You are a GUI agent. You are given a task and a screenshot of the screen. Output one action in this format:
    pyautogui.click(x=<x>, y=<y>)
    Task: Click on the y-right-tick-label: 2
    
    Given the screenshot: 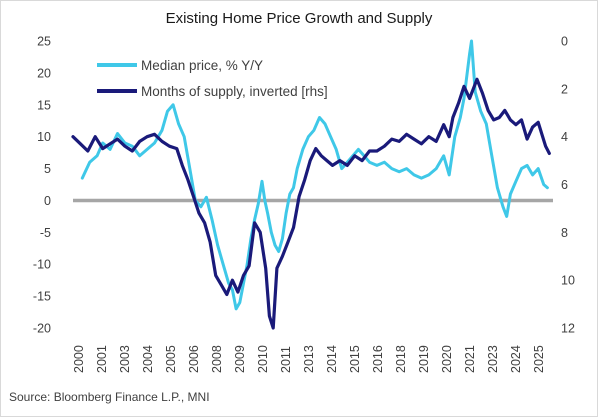 What is the action you would take?
    pyautogui.click(x=564, y=89)
    